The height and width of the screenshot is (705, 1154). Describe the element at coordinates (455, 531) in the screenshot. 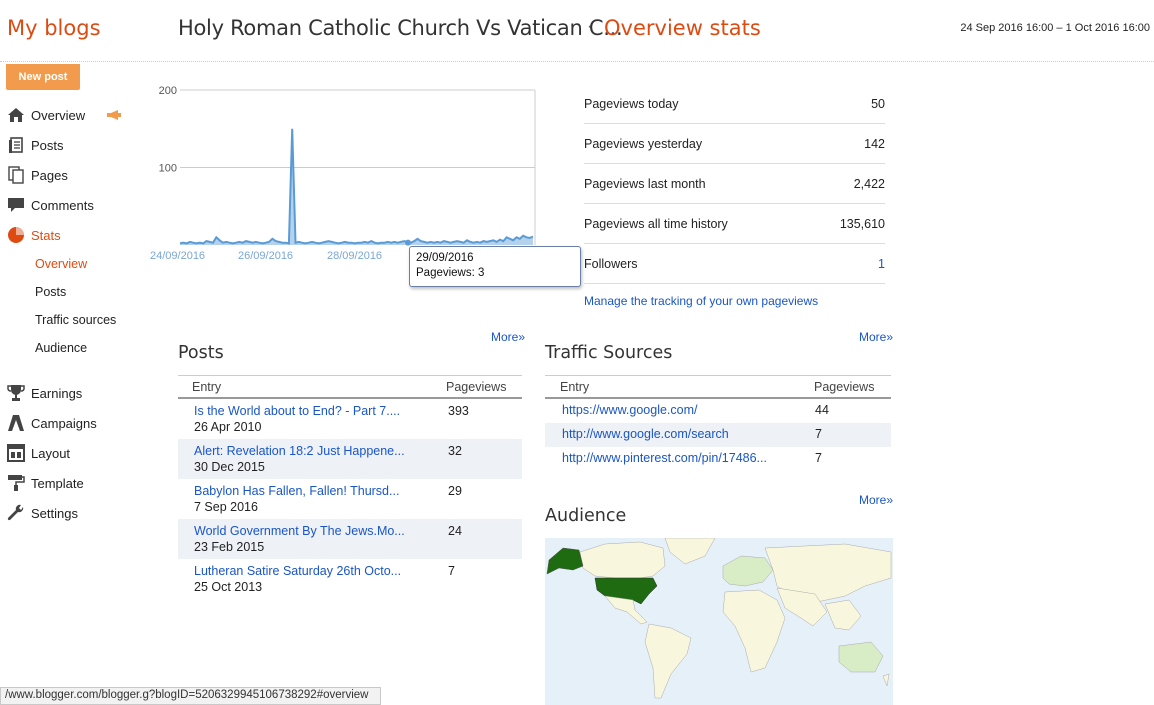

I see `post-pageviews: 24` at that location.